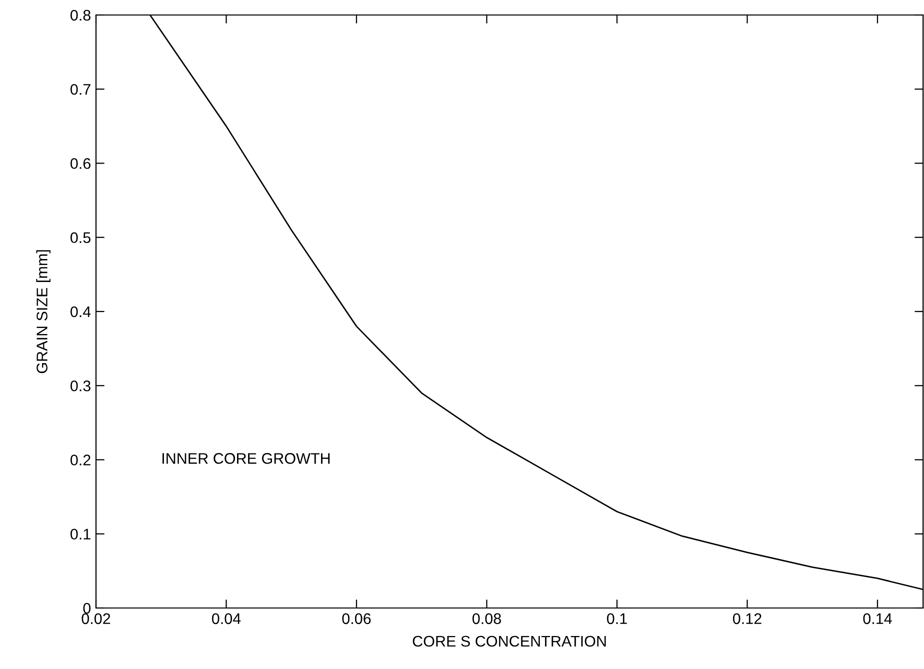 This screenshot has width=924, height=669. What do you see at coordinates (96, 618) in the screenshot?
I see `x-tick-label: 0.02` at bounding box center [96, 618].